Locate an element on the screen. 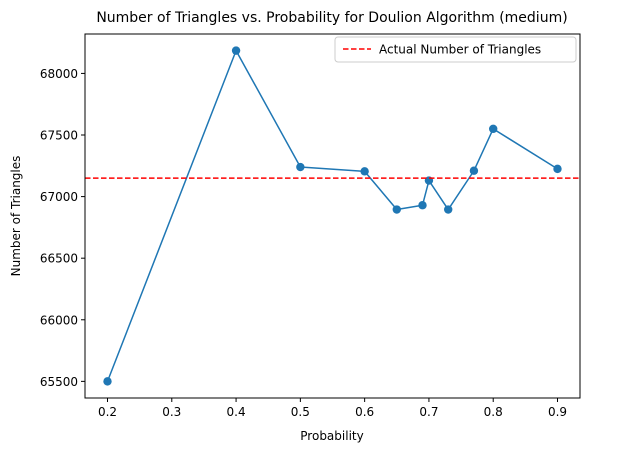 The height and width of the screenshot is (457, 622). y-tick-label: 65500 is located at coordinates (59, 382).